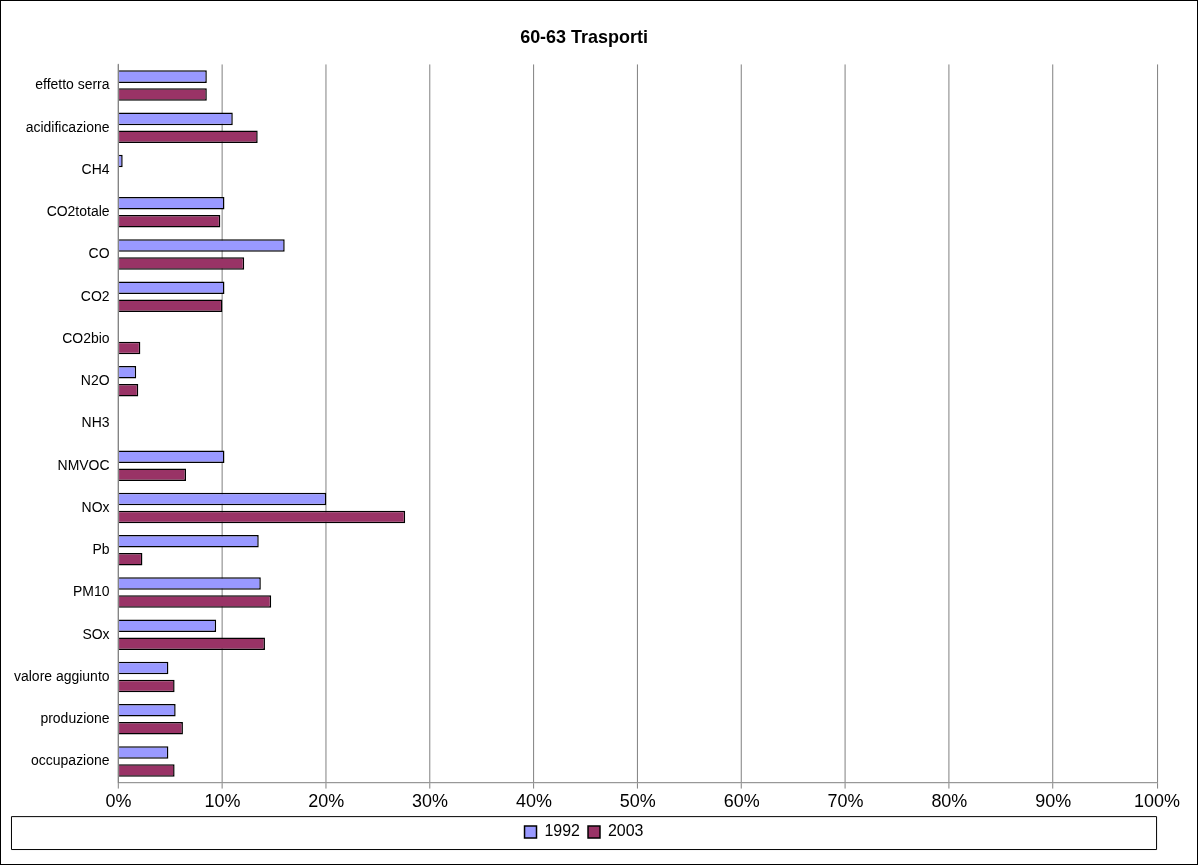 This screenshot has width=1198, height=865. I want to click on x-tick-label: 90%, so click(1053, 801).